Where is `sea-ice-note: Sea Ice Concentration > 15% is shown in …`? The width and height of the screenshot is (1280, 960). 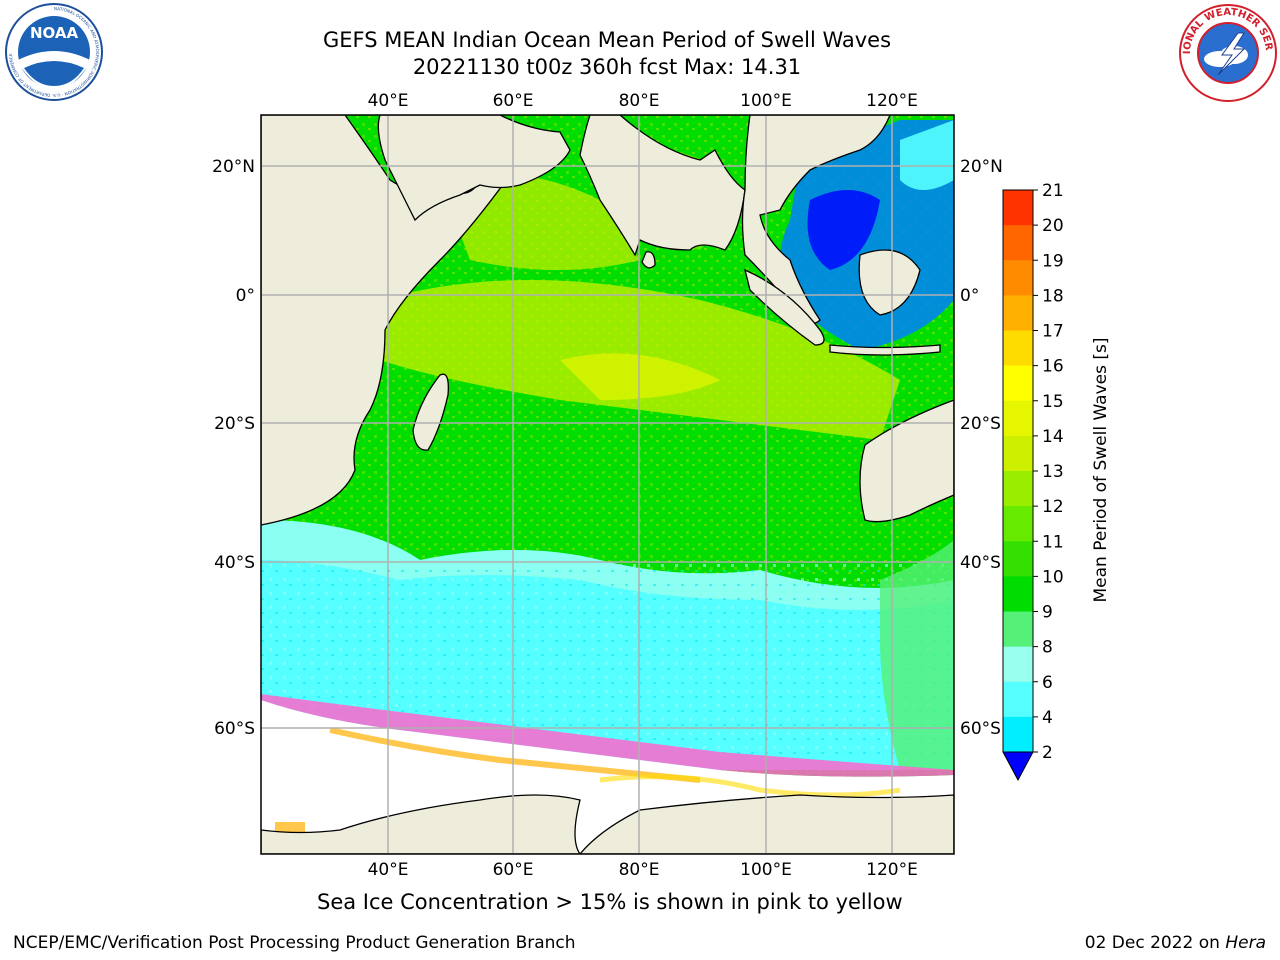 sea-ice-note: Sea Ice Concentration > 15% is shown in … is located at coordinates (610, 902).